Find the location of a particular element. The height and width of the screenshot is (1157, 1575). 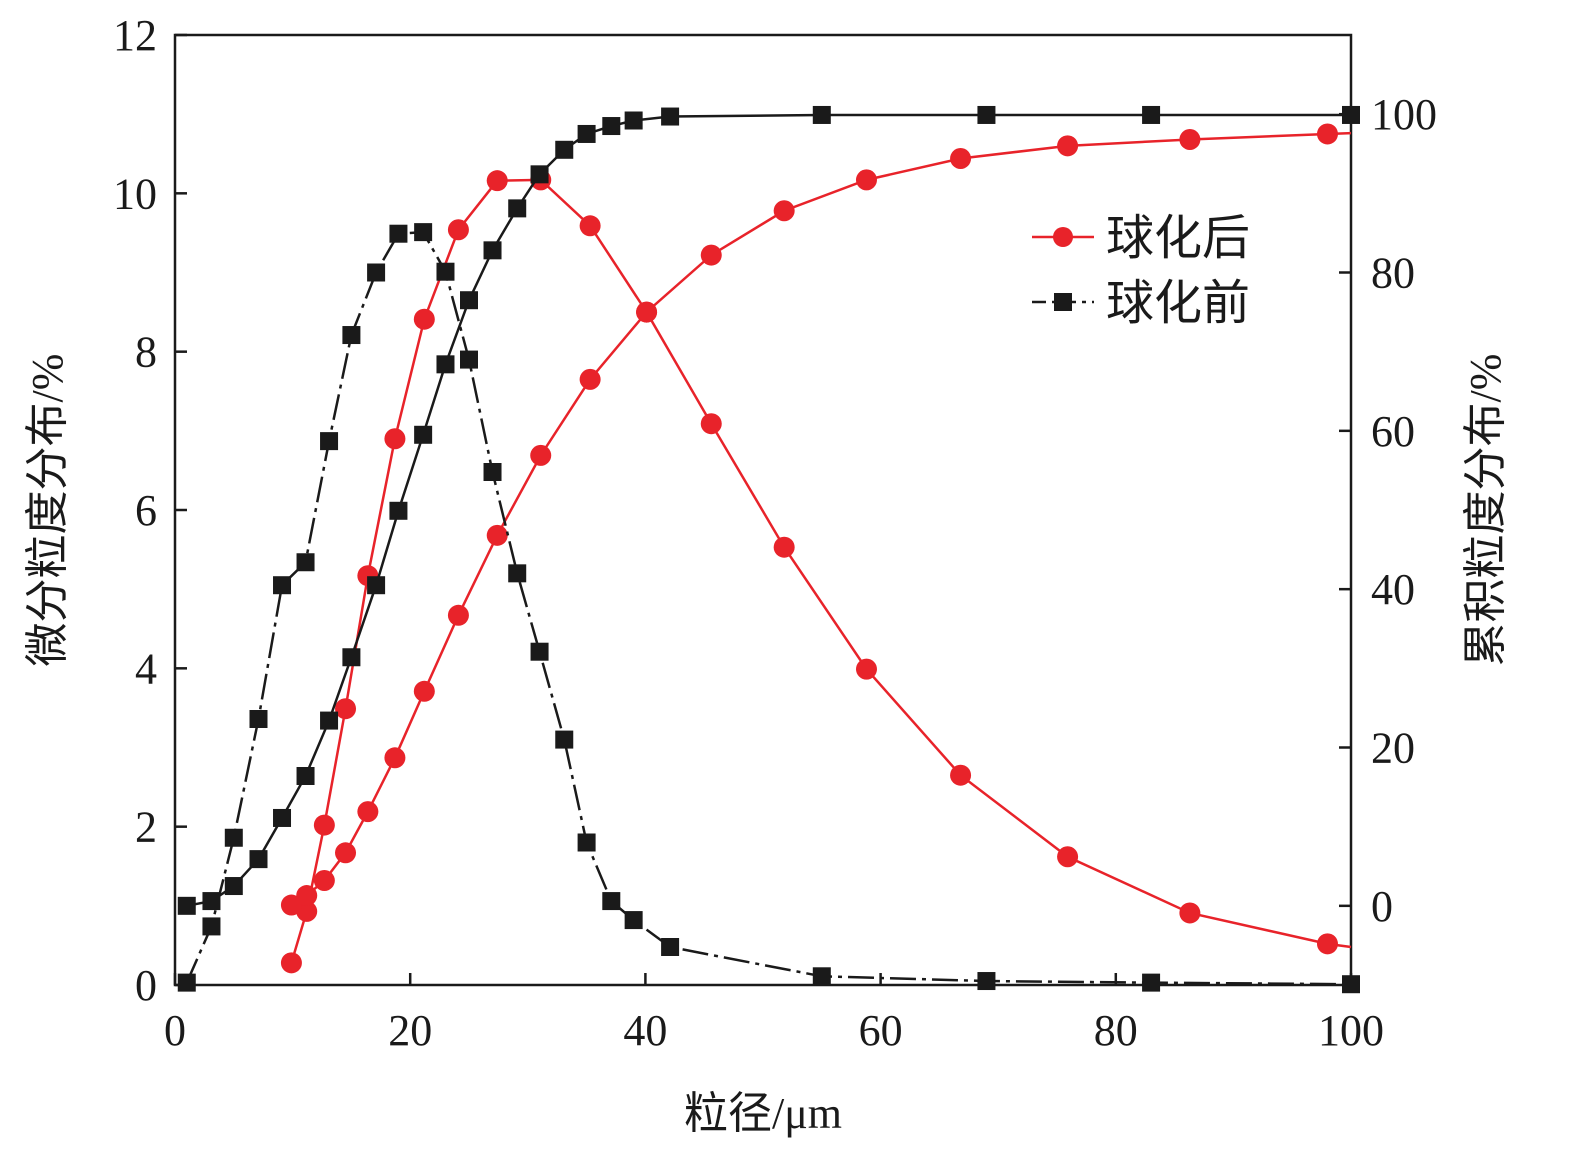

legend-marker-after is located at coordinates (1063, 237).